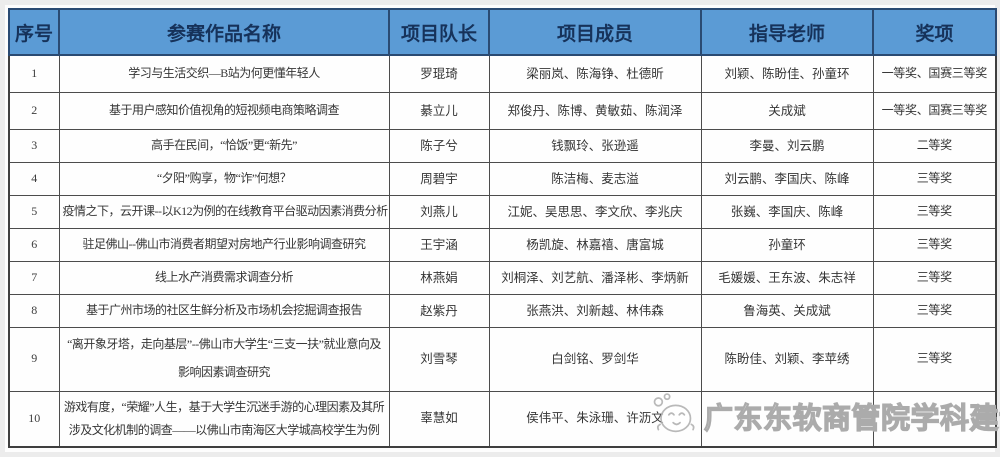 The width and height of the screenshot is (1000, 457). I want to click on cell-members: 钱飘玲、张逊遥, so click(595, 145).